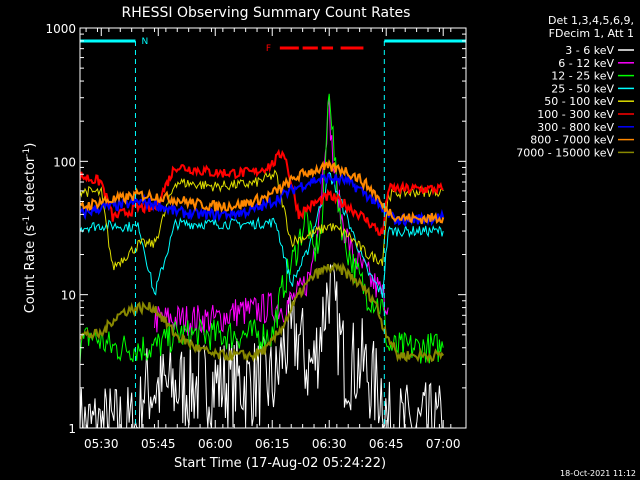 The height and width of the screenshot is (480, 640). What do you see at coordinates (329, 444) in the screenshot?
I see `x-tick-label-4: 06:30` at bounding box center [329, 444].